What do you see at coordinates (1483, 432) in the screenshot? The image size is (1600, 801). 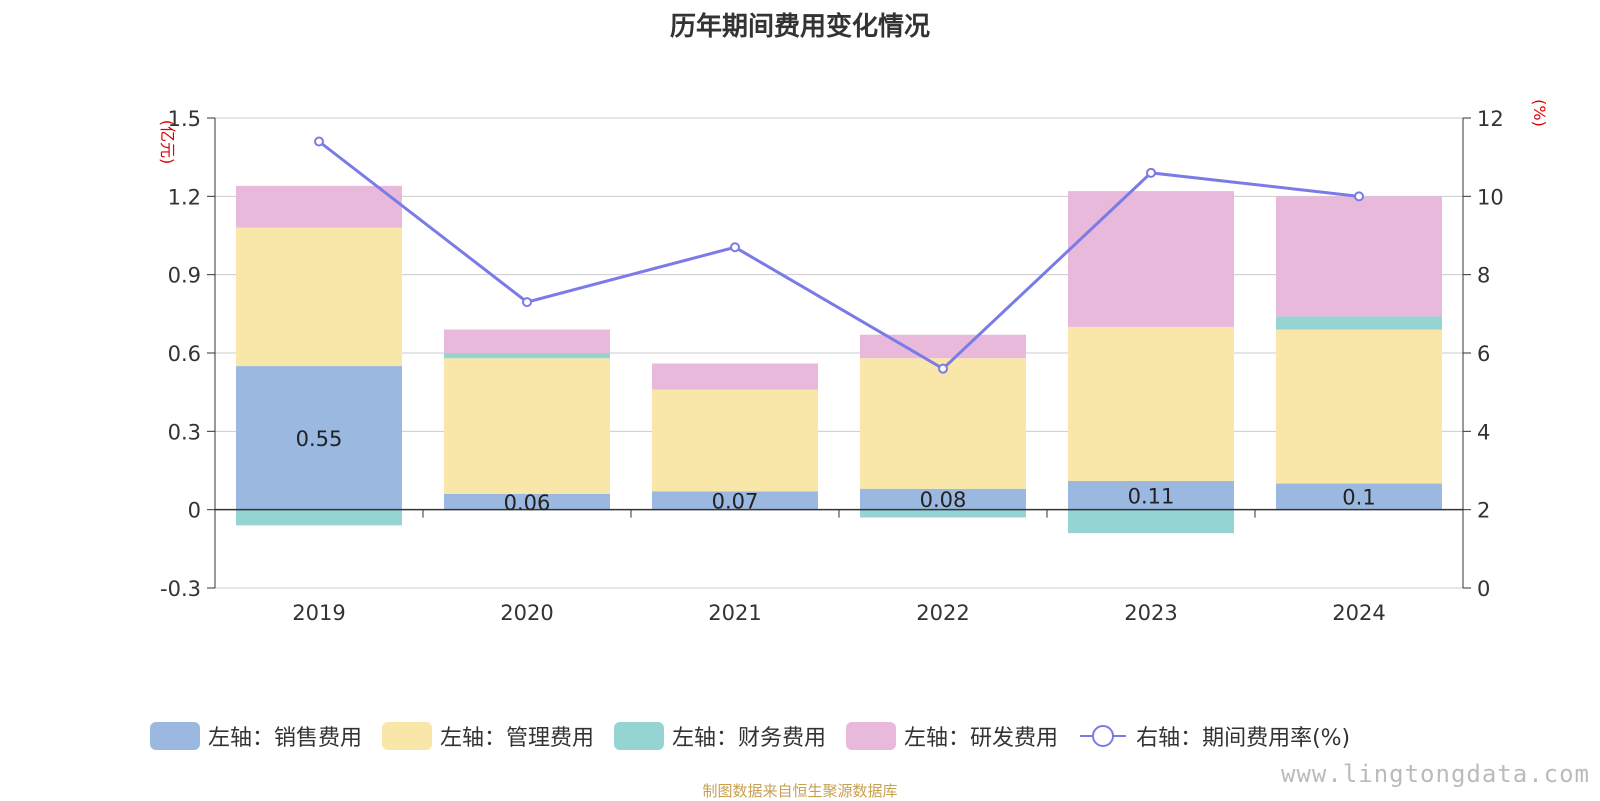 I see `right-tick-label-2: 4` at bounding box center [1483, 432].